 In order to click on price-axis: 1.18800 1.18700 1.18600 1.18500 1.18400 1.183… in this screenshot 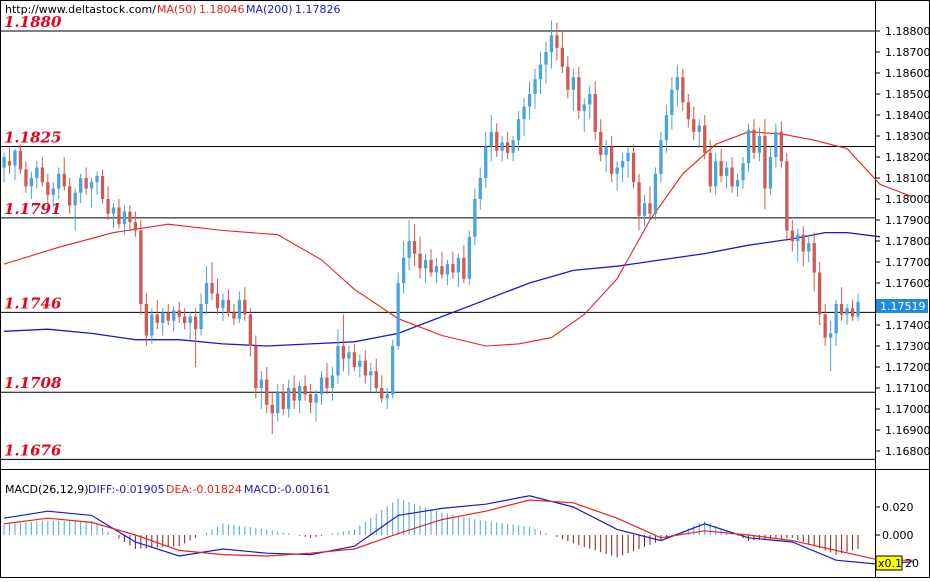, I will do `click(902, 241)`.